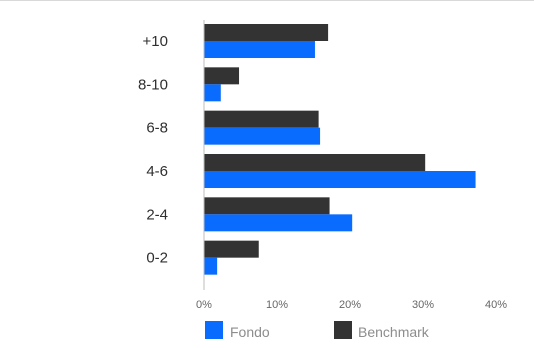 This screenshot has height=348, width=534. I want to click on y-tick-label: 2-4, so click(157, 214).